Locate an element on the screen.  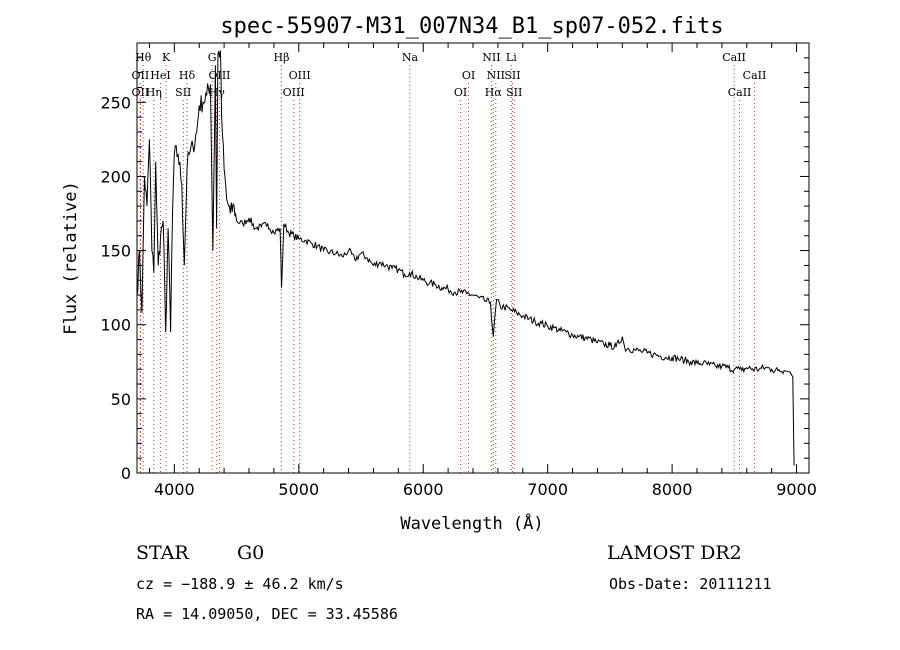
spectral-line-label: Hβ is located at coordinates (282, 57).